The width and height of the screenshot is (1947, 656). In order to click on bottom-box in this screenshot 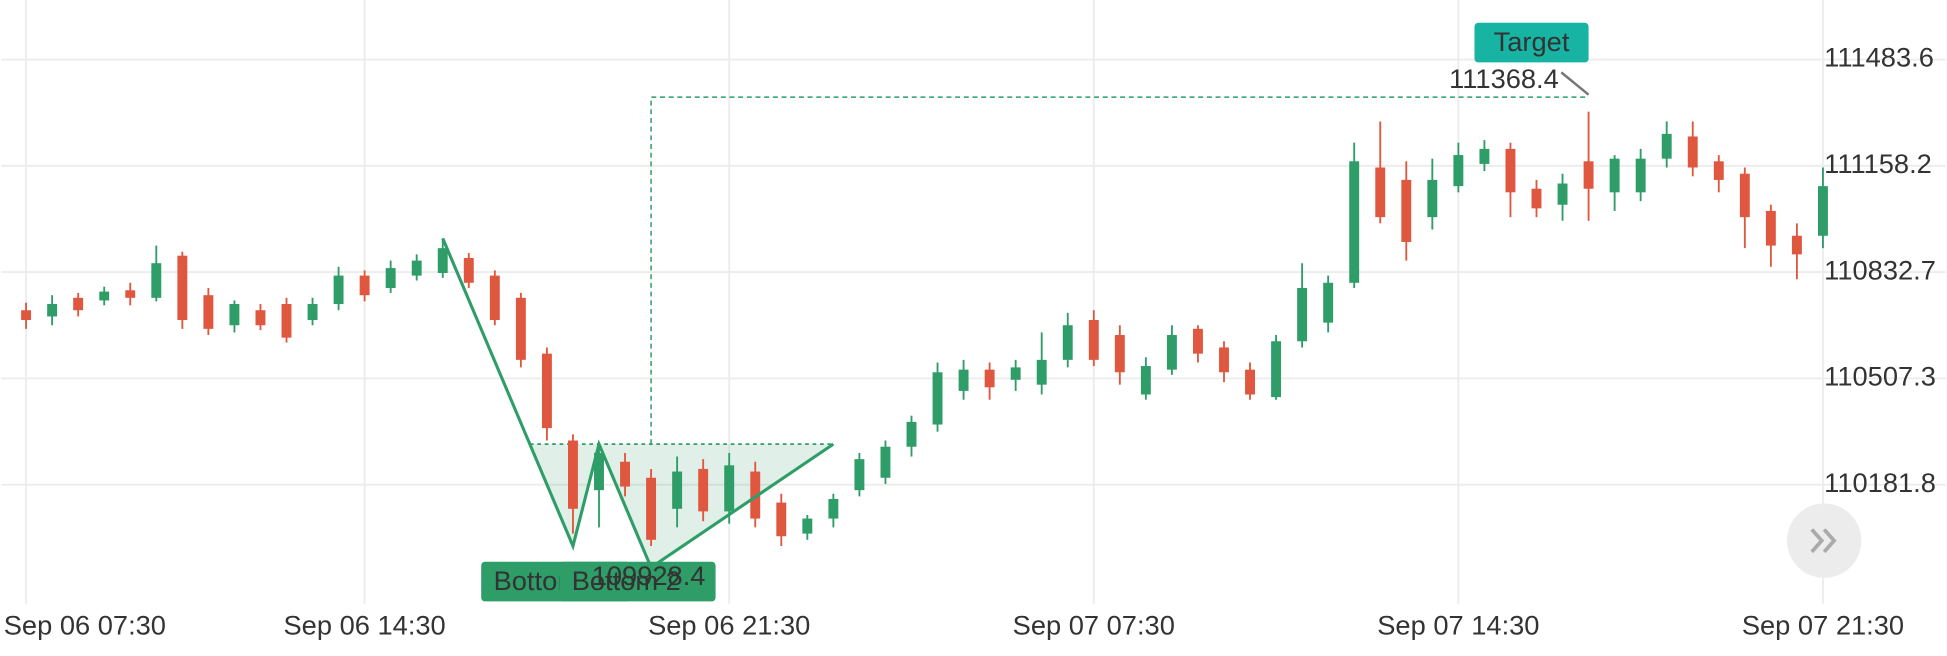, I will do `click(637, 581)`.